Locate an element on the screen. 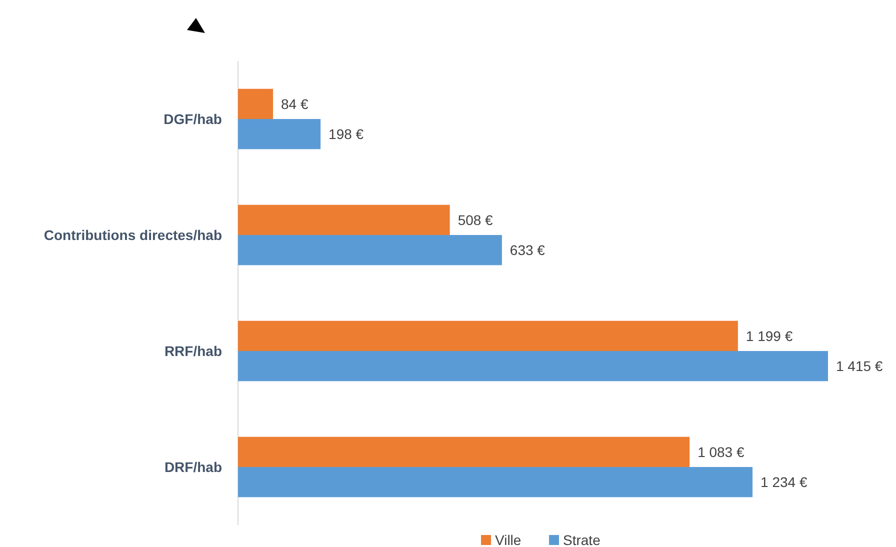 The height and width of the screenshot is (547, 896). data-label: 1 083 € is located at coordinates (721, 452).